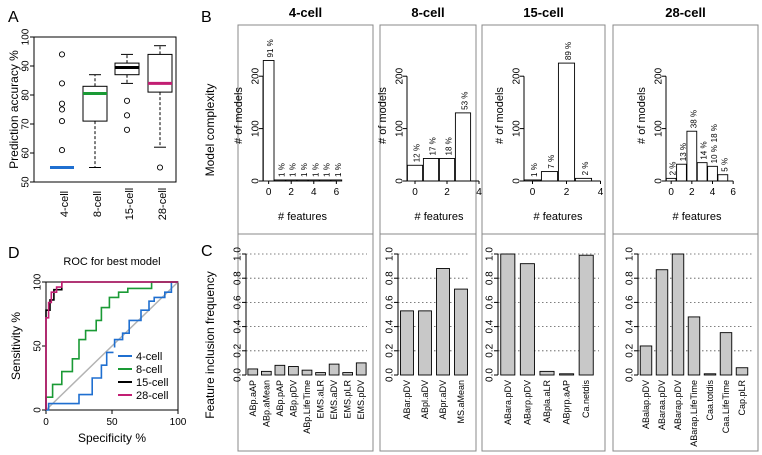  What do you see at coordinates (38, 346) in the screenshot?
I see `panel-d-ytick-label: 50` at bounding box center [38, 346].